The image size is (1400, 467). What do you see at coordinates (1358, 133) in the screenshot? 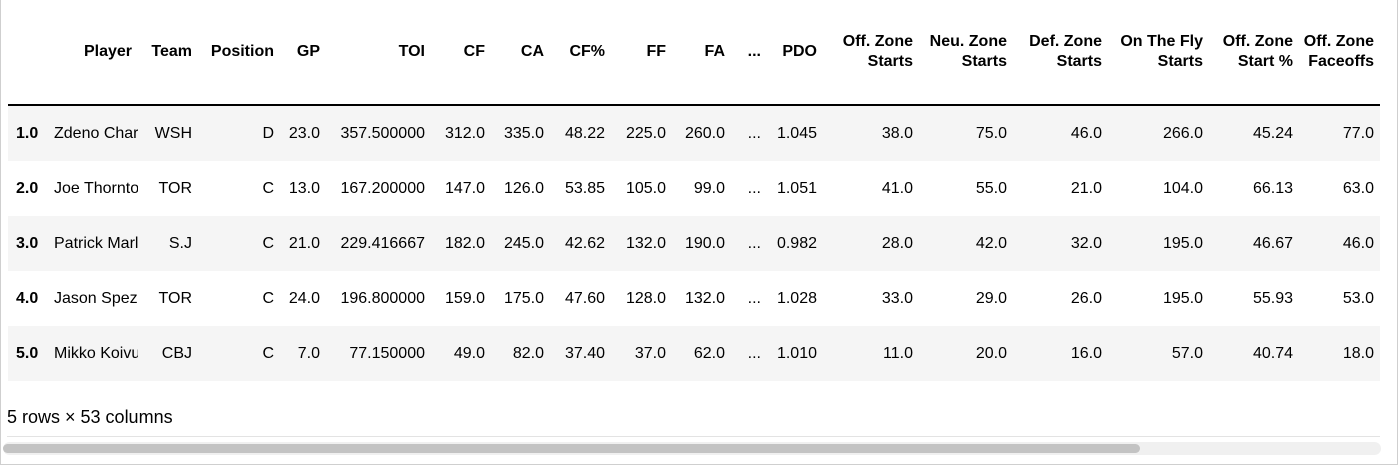
I see `cell-ozf: 77.0` at bounding box center [1358, 133].